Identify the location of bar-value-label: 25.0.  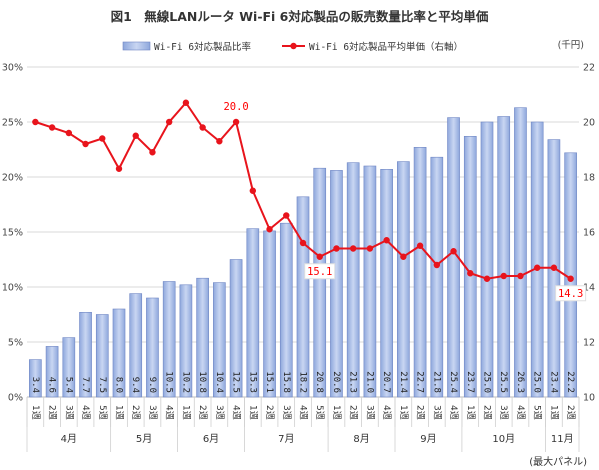
(537, 382).